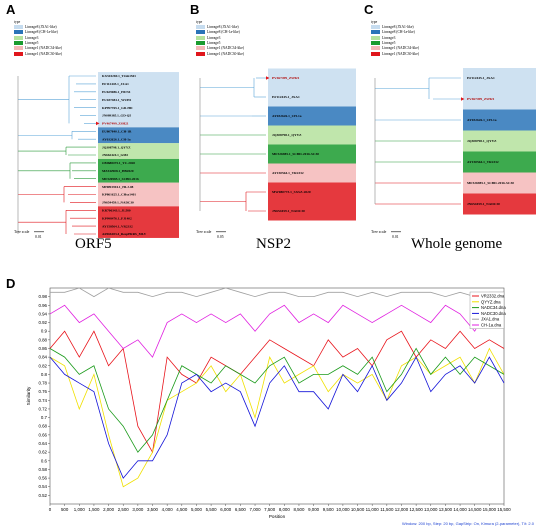 The image size is (550, 529). I want to click on caption-nsp2: NSP2, so click(274, 244).